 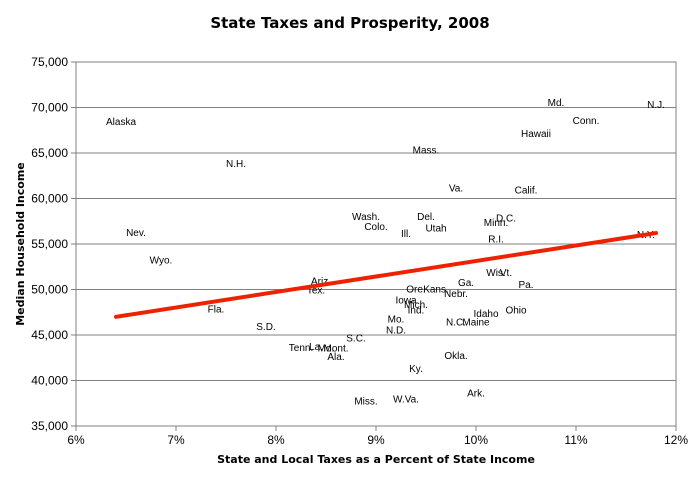 I want to click on point-label: Calif., so click(x=526, y=190).